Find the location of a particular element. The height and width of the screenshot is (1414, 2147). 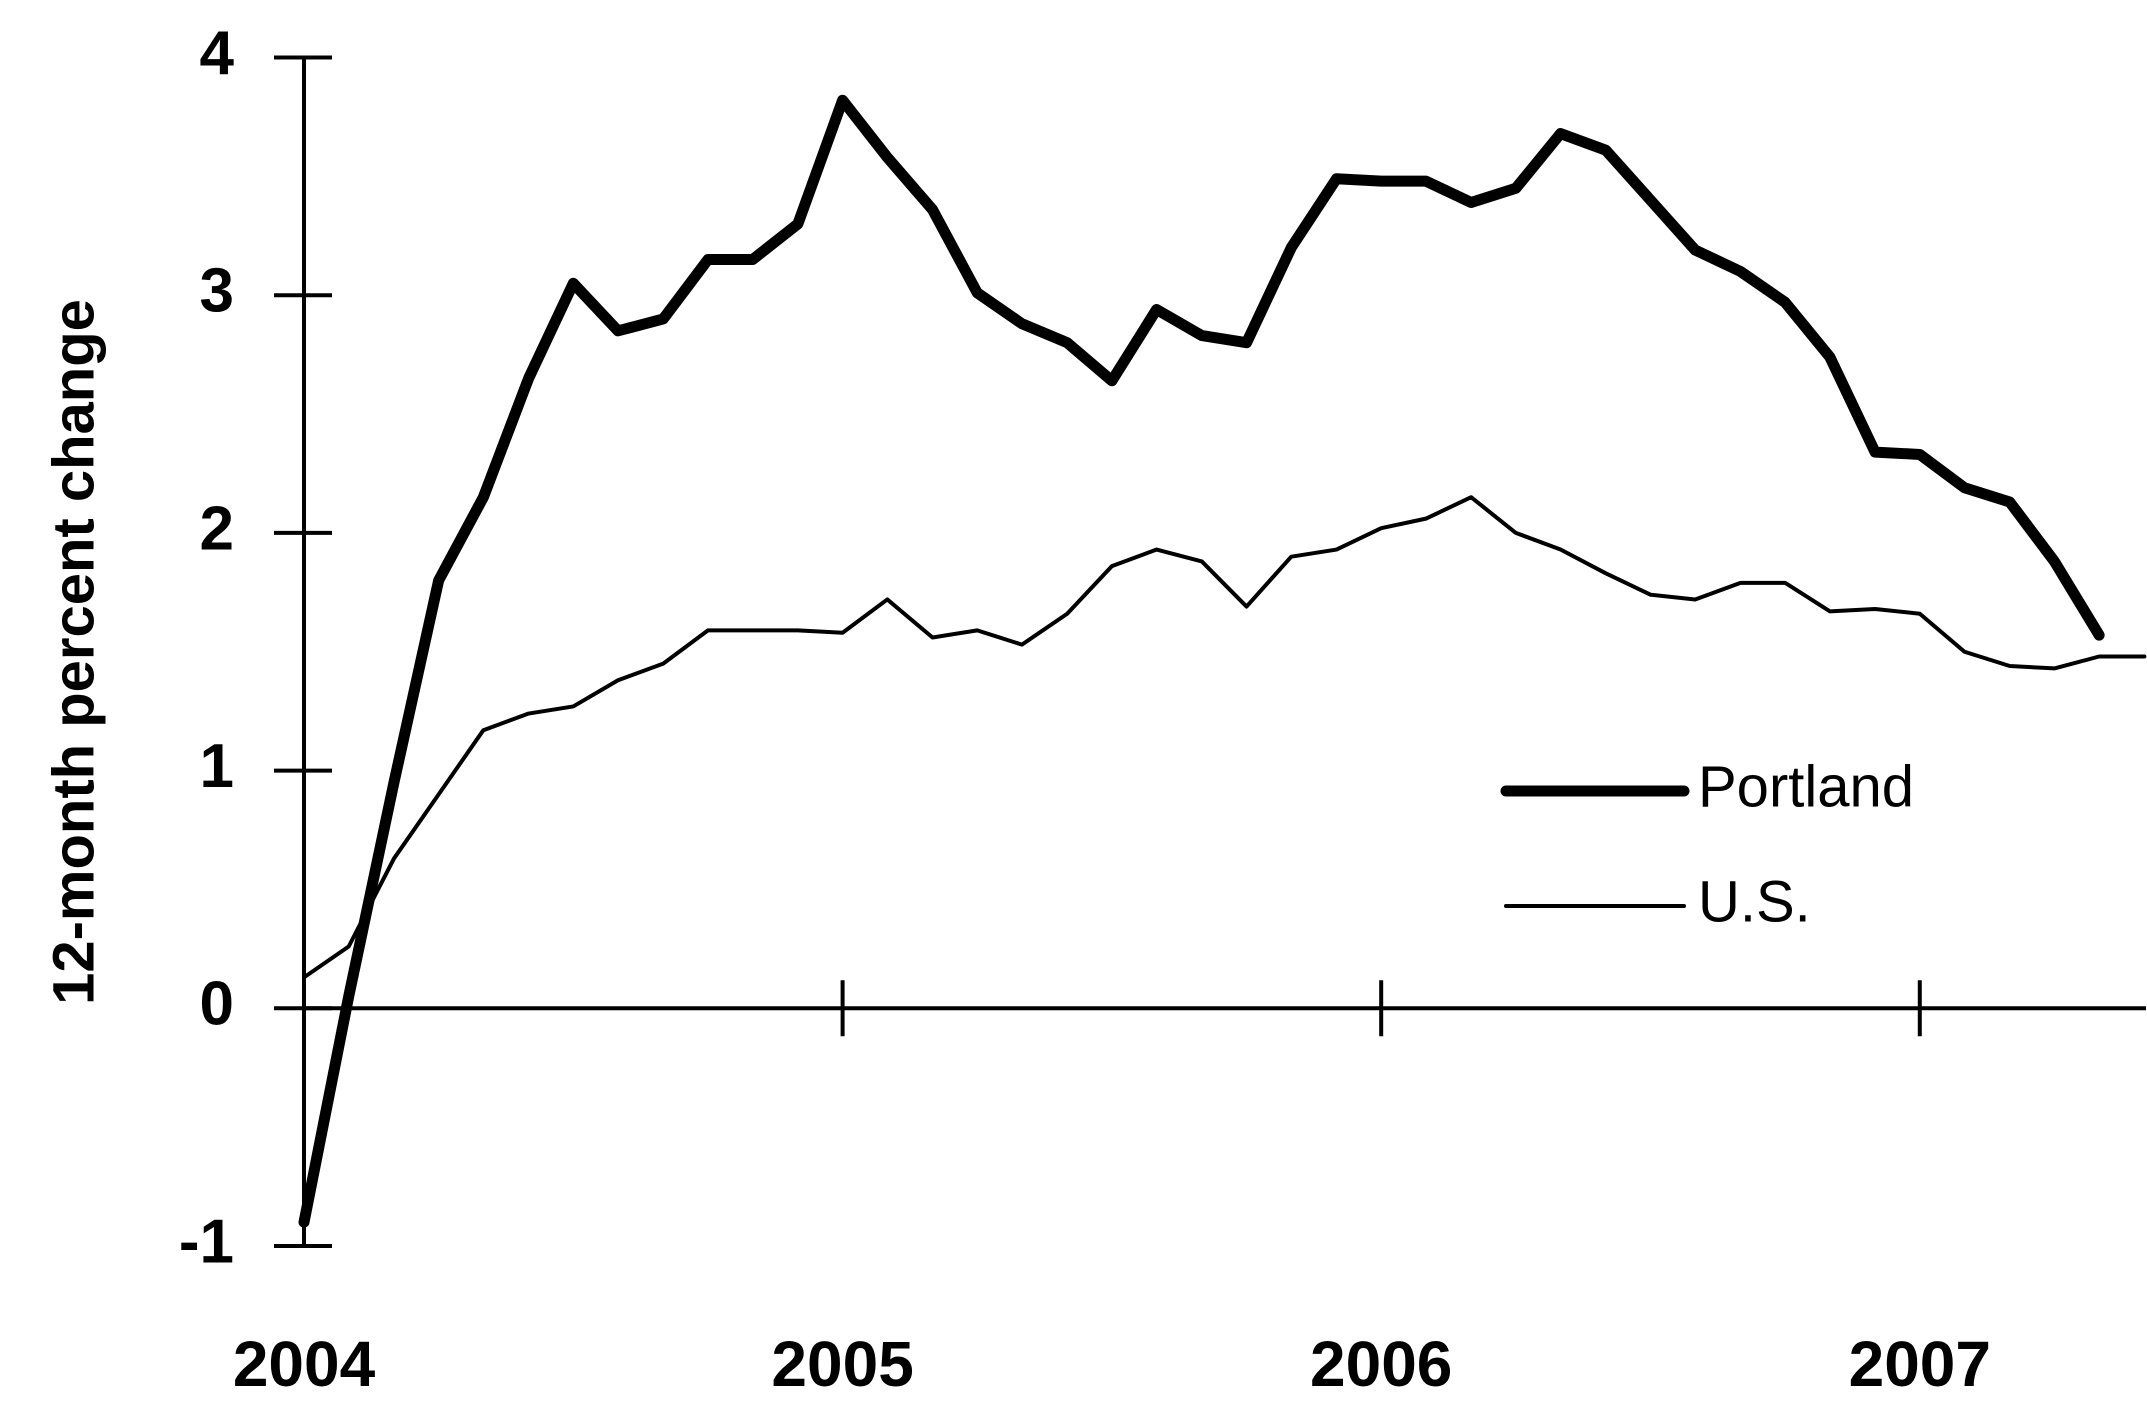

x-tick-label: 2007 is located at coordinates (1920, 1364).